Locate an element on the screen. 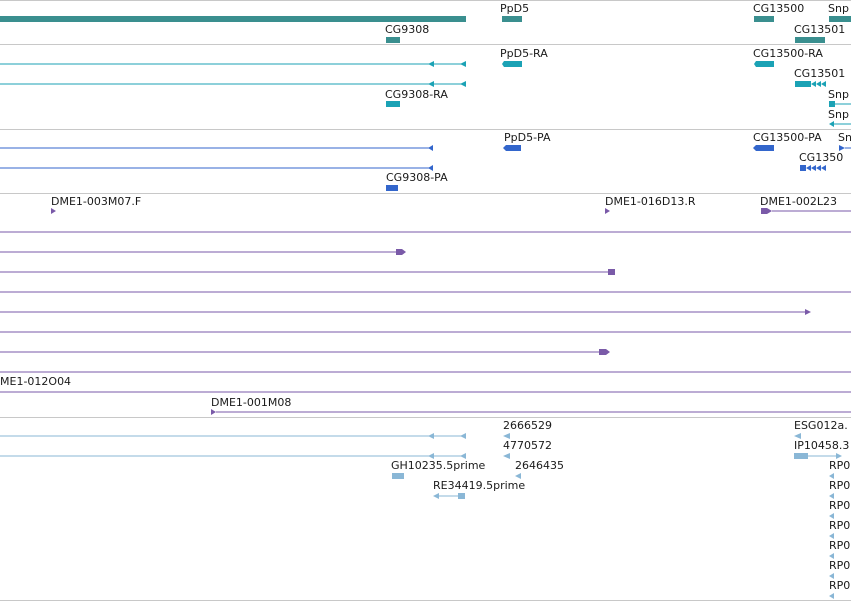  est-label: 2646435 is located at coordinates (539, 465).